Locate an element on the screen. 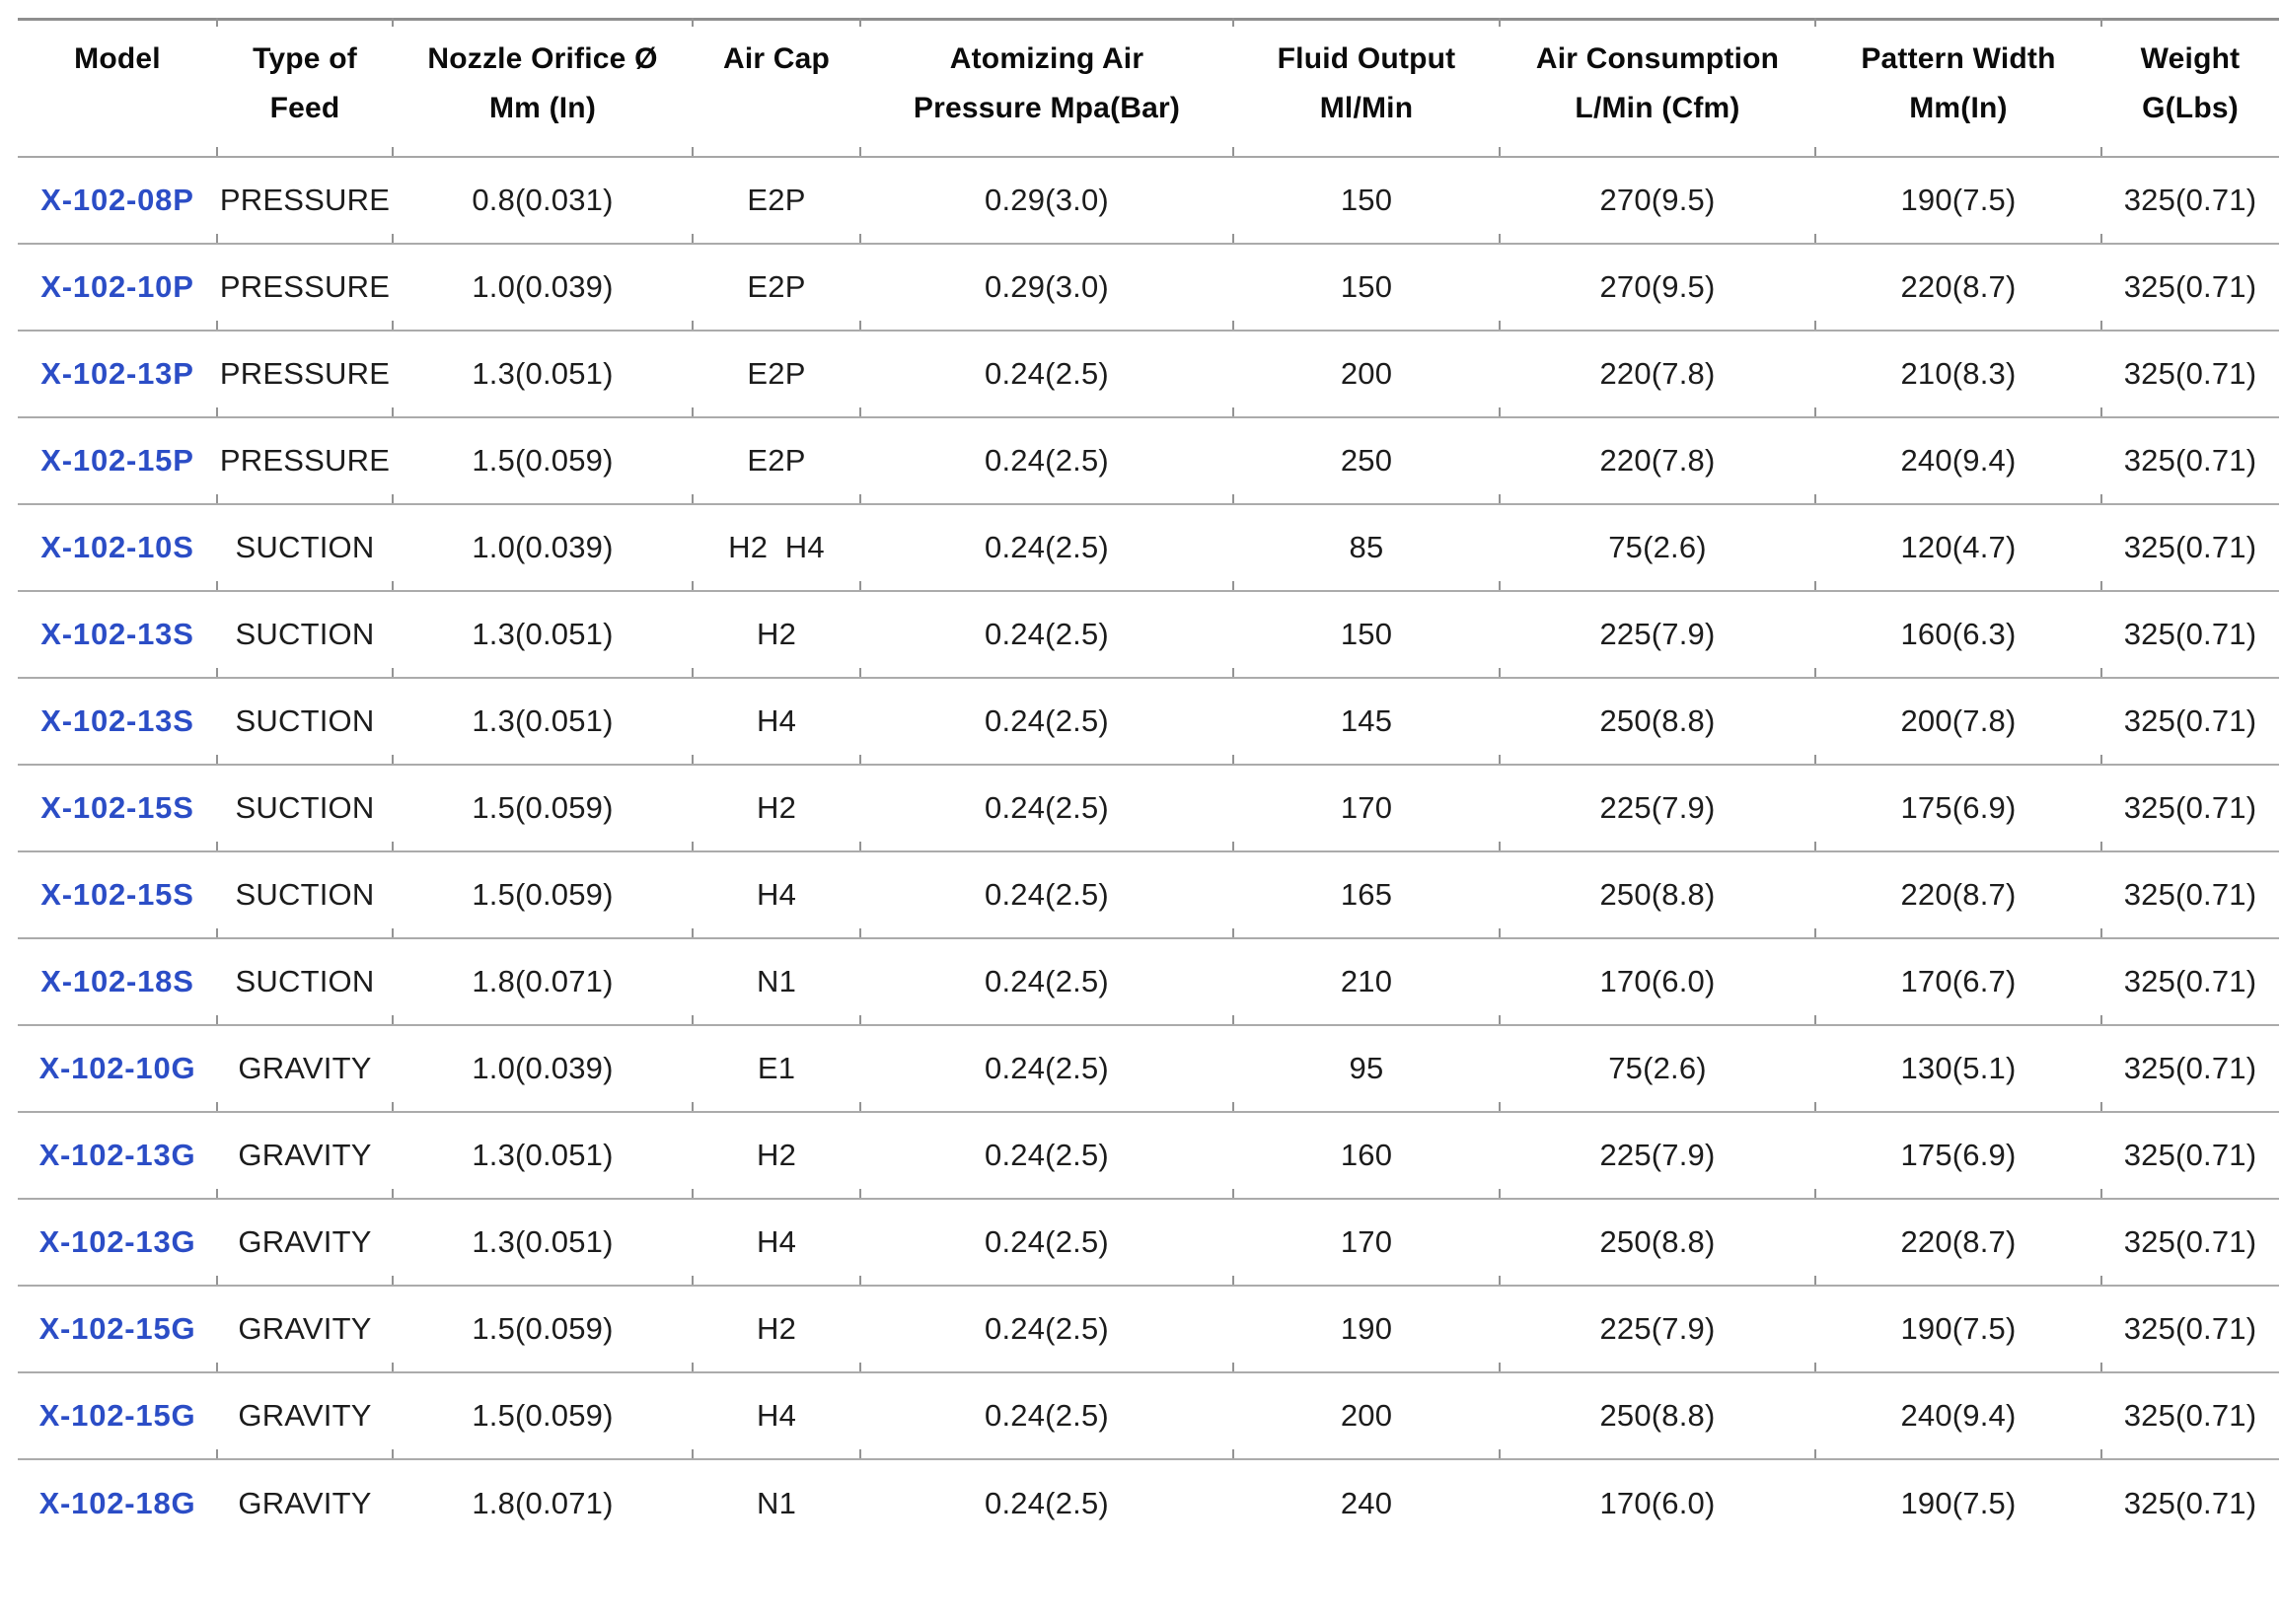 The height and width of the screenshot is (1624, 2281). cell-pattern: 210(8.3) is located at coordinates (1957, 375).